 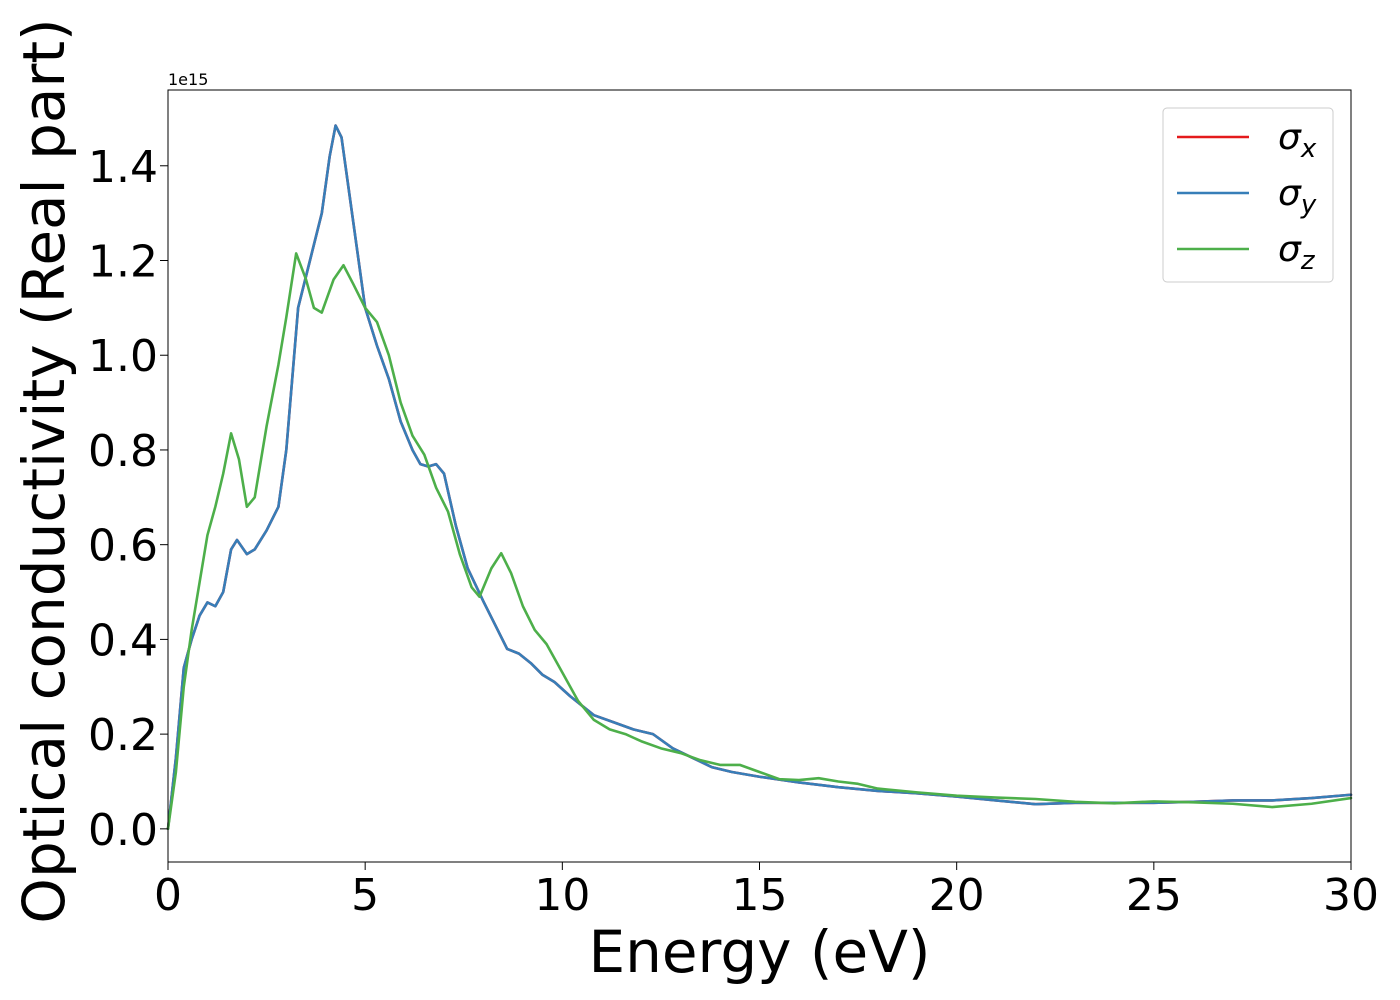 I want to click on x-tick-label: 20, so click(x=957, y=895).